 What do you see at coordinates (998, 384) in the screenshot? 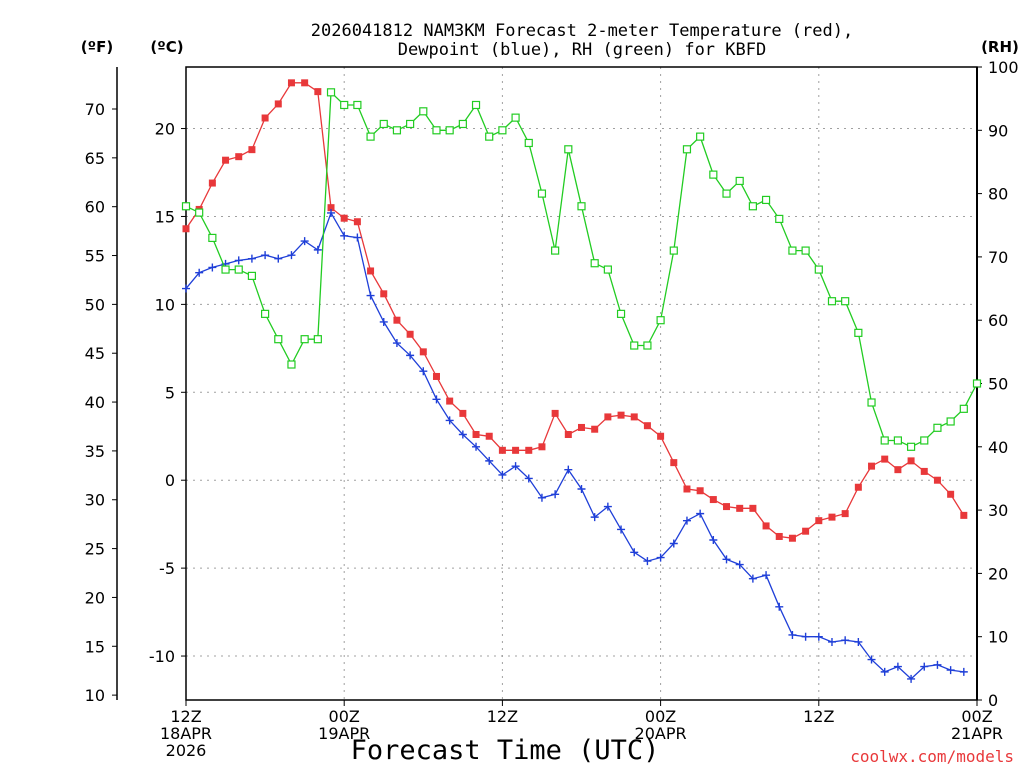
I see `rh-tick-label: 50` at bounding box center [998, 384].